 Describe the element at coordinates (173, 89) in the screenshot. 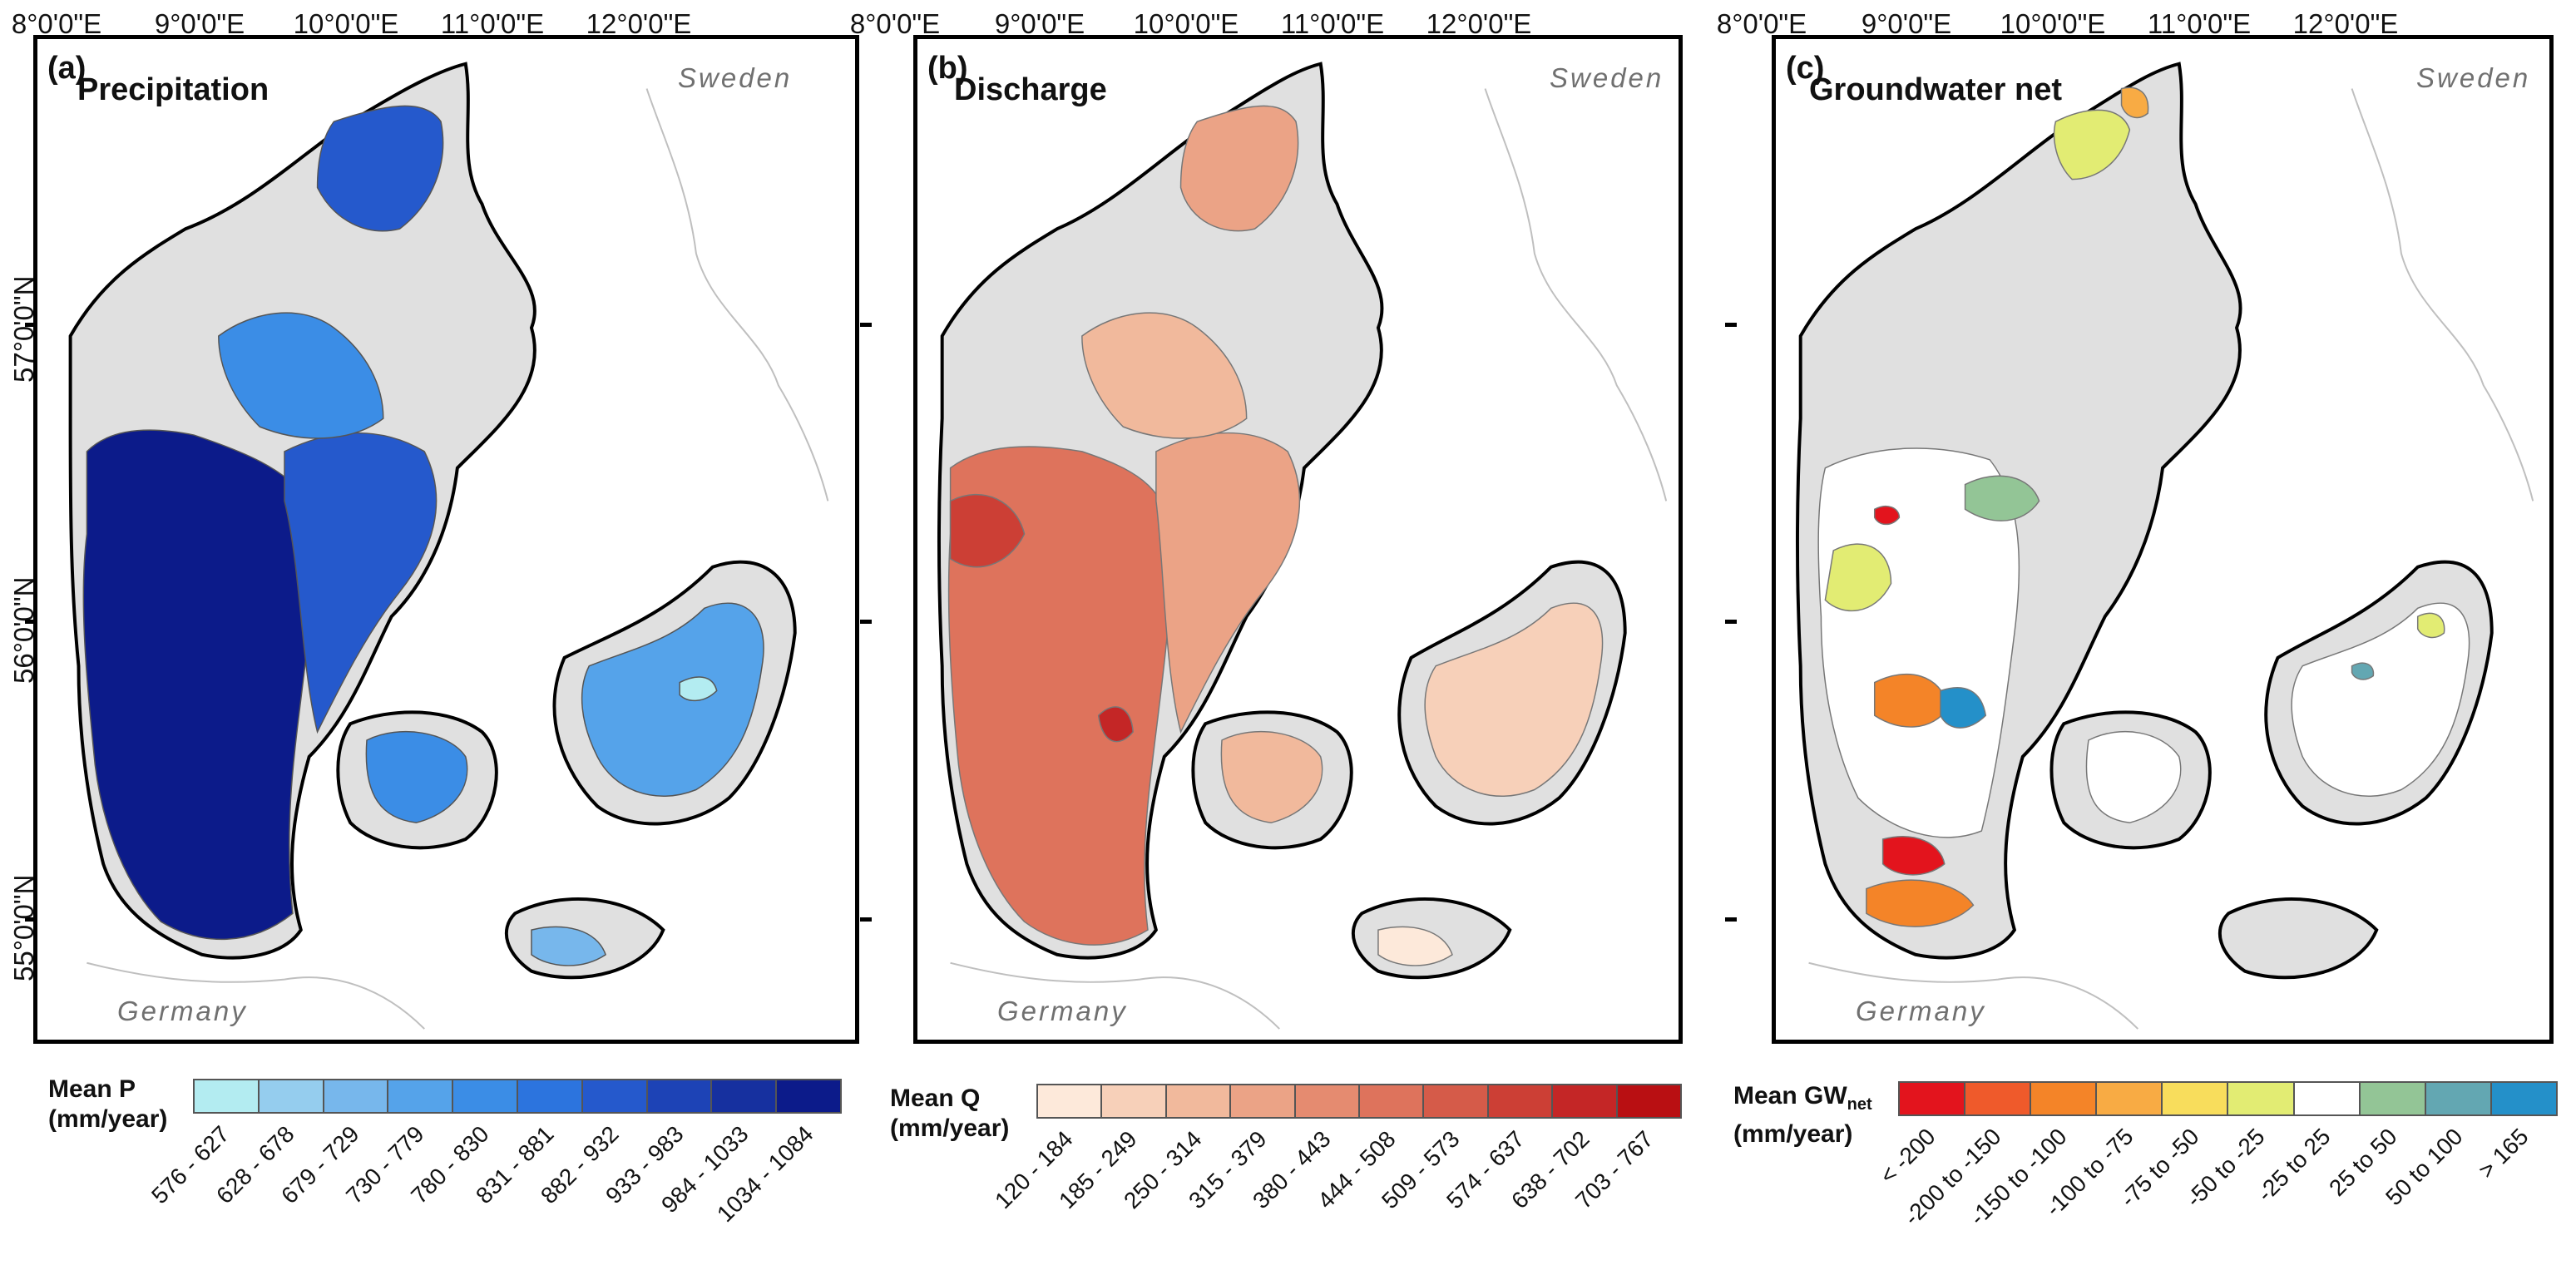

I see `panel-title-a: Precipitation` at that location.